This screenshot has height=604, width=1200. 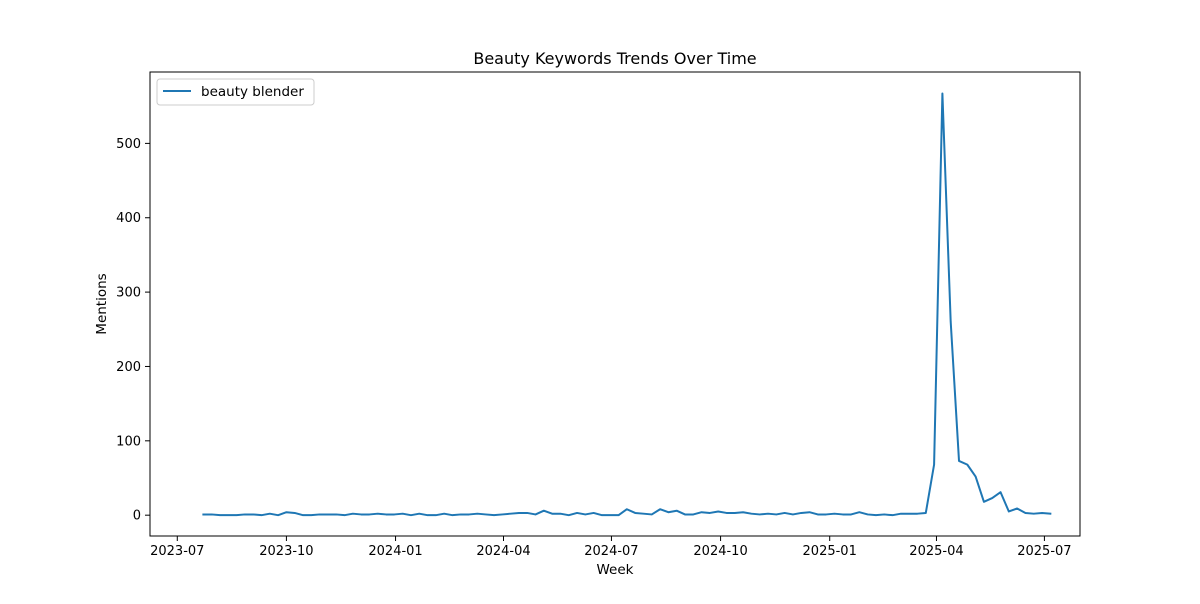 What do you see at coordinates (177, 551) in the screenshot?
I see `x-tick-label: 2023-07` at bounding box center [177, 551].